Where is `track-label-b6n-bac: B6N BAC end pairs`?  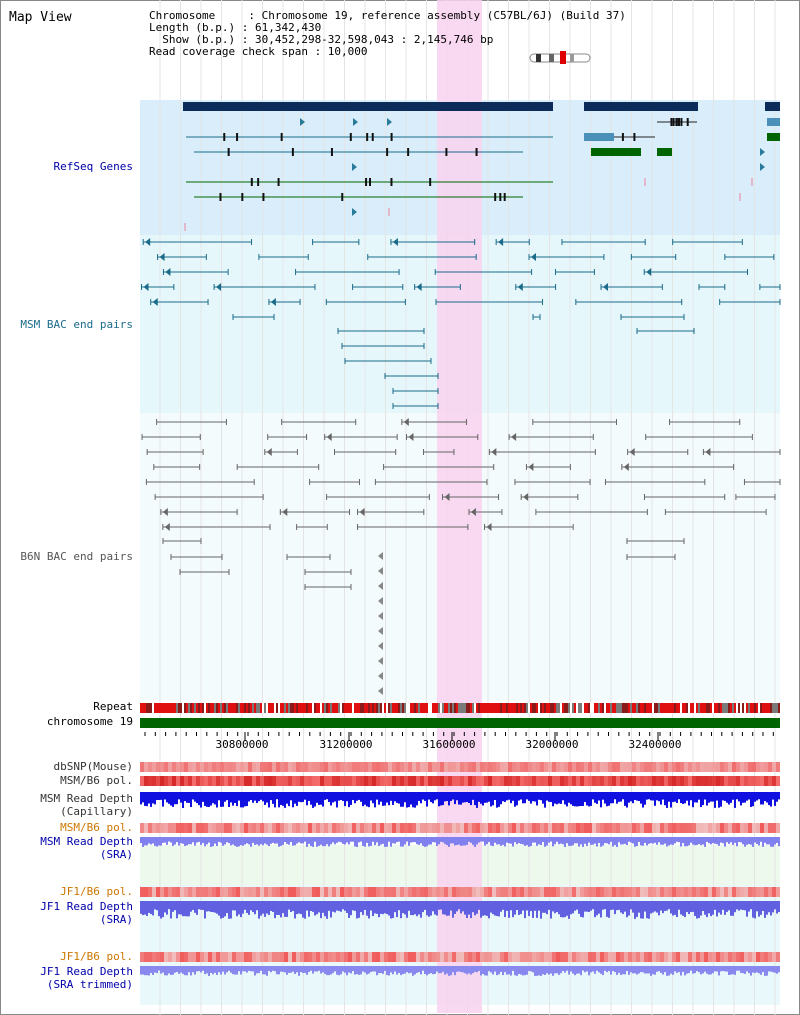 track-label-b6n-bac: B6N BAC end pairs is located at coordinates (76, 556).